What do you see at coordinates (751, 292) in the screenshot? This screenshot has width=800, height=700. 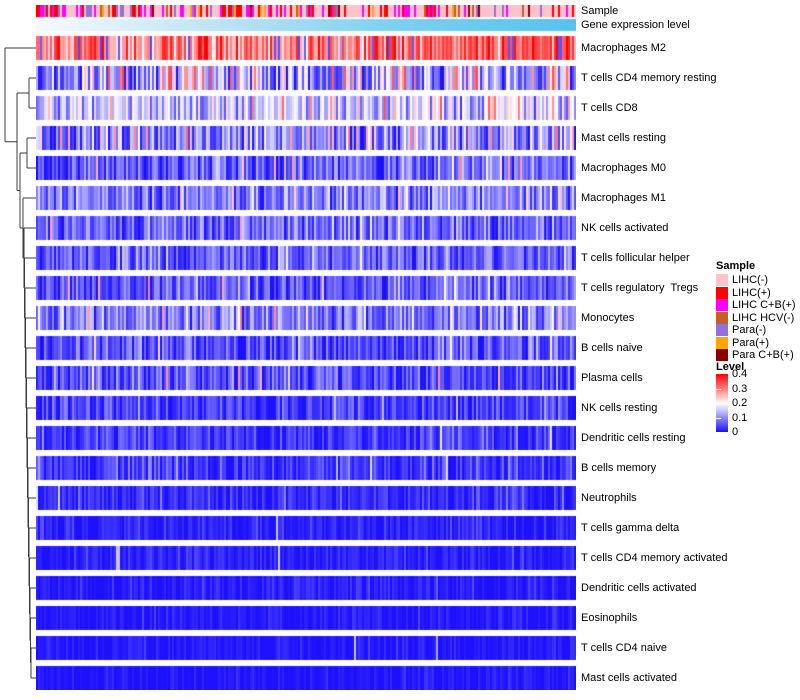 I see `legend-item-label: LIHC(+)` at bounding box center [751, 292].